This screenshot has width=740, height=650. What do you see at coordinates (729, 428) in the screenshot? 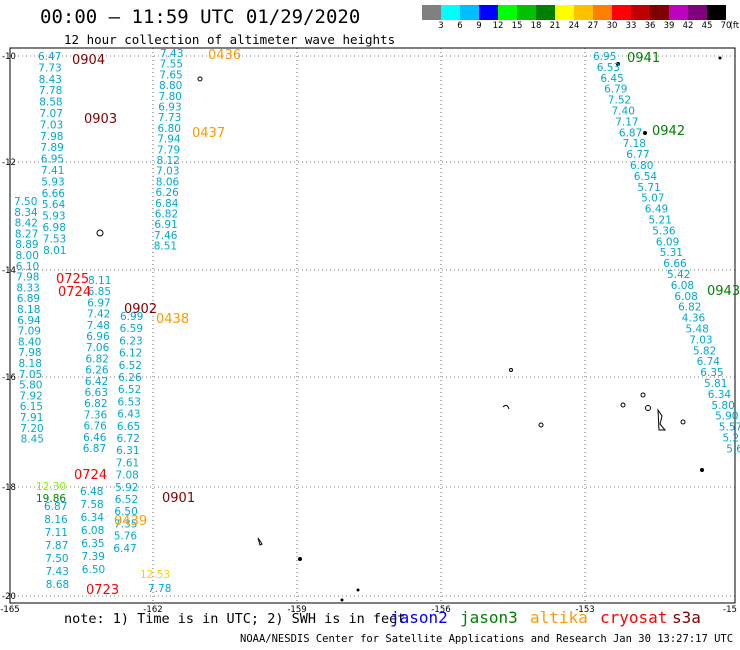
I see `wave-height-value: 5.57` at bounding box center [729, 428].